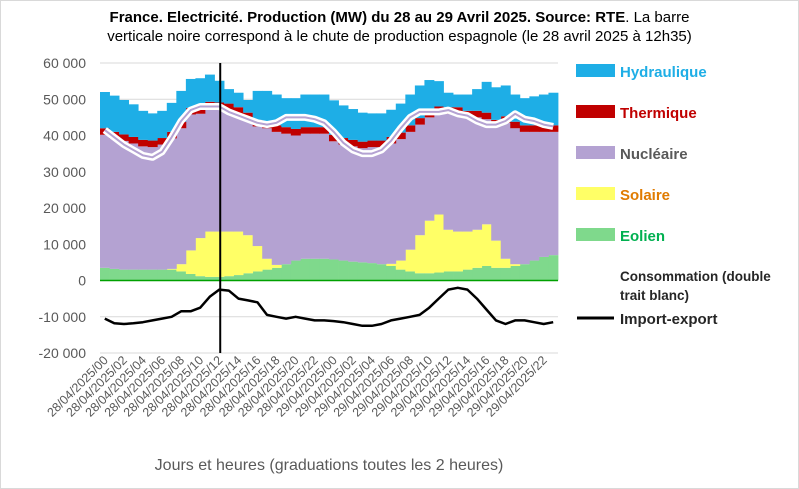 The image size is (799, 489). What do you see at coordinates (64, 63) in the screenshot?
I see `y-tick-label: 60 000` at bounding box center [64, 63].